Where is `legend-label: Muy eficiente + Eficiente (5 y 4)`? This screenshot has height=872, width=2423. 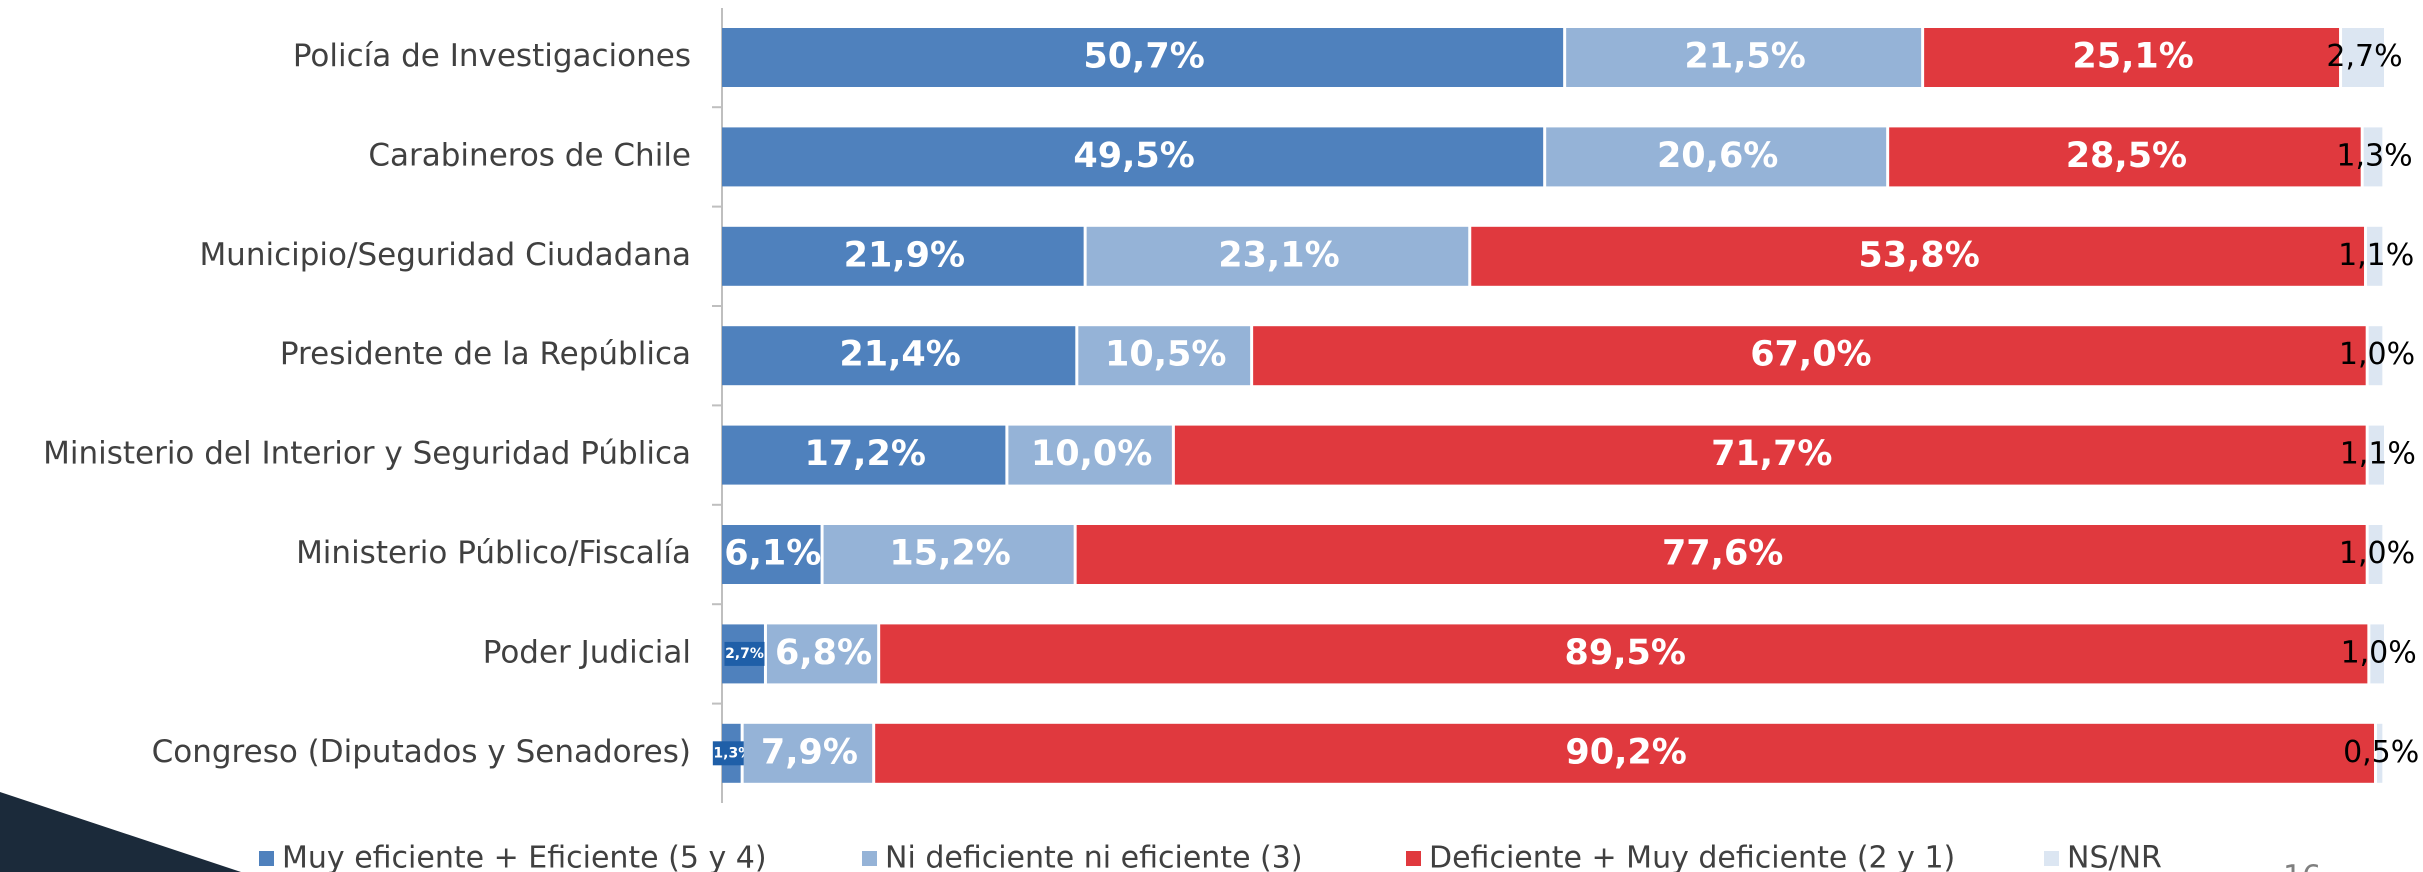
legend-label: Muy eficiente + Eficiente (5 y 4) is located at coordinates (524, 856).